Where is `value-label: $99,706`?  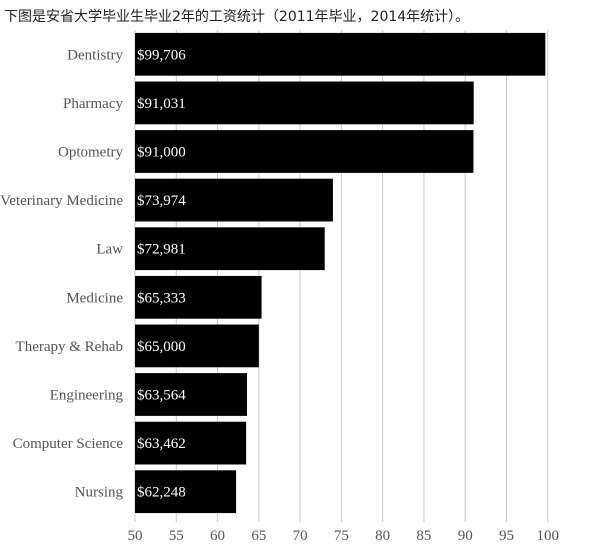
value-label: $99,706 is located at coordinates (161, 55).